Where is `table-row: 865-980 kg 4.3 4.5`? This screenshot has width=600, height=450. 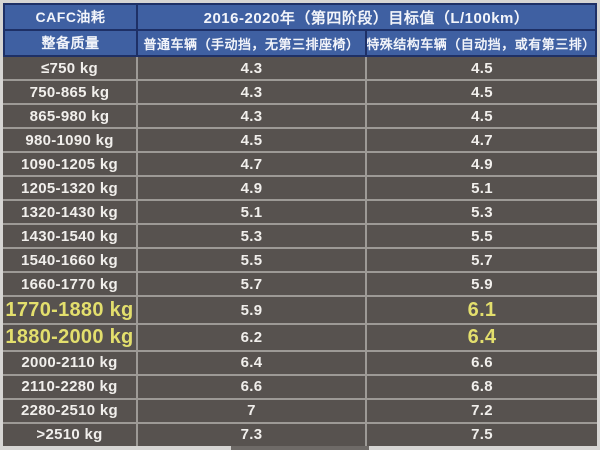 table-row: 865-980 kg 4.3 4.5 is located at coordinates (300, 115).